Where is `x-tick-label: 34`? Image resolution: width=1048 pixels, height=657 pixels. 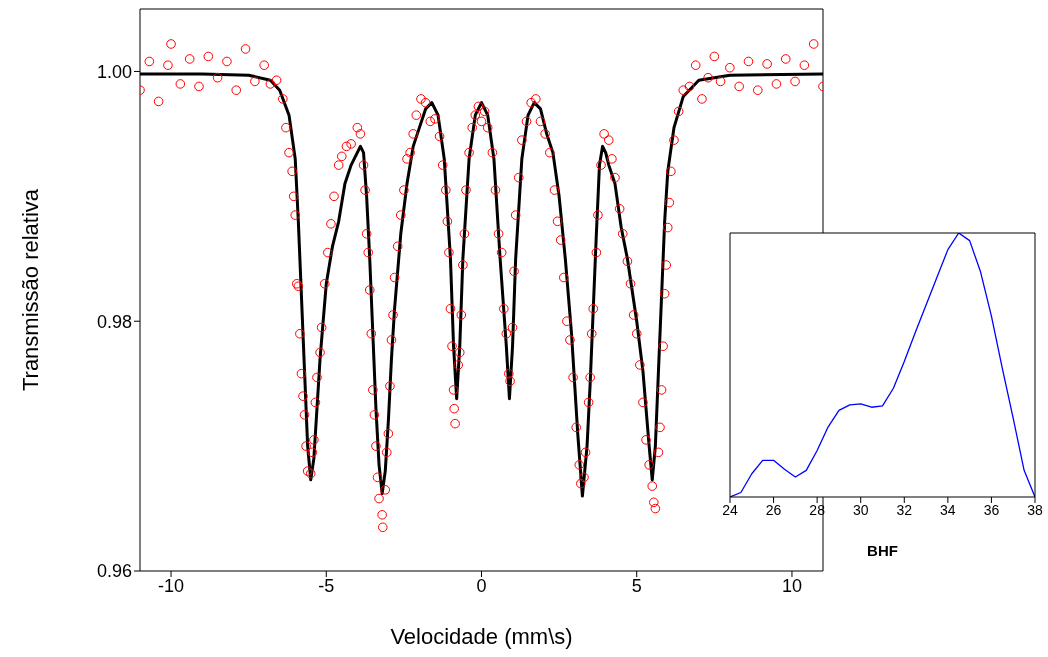 x-tick-label: 34 is located at coordinates (948, 509).